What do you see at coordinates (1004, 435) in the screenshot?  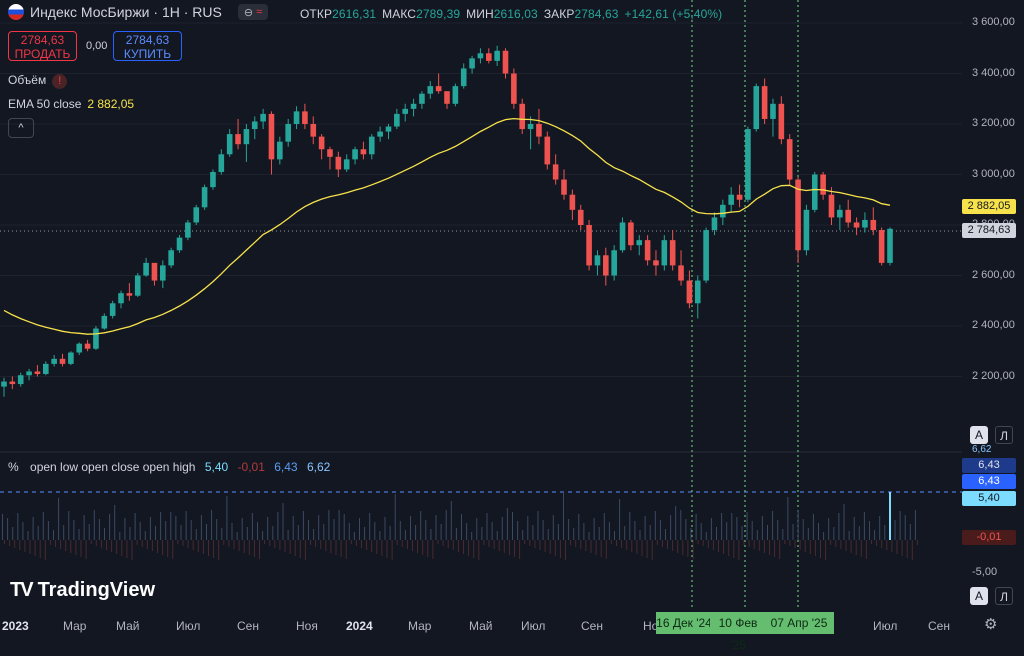 I see `log-scale-button: Л` at bounding box center [1004, 435].